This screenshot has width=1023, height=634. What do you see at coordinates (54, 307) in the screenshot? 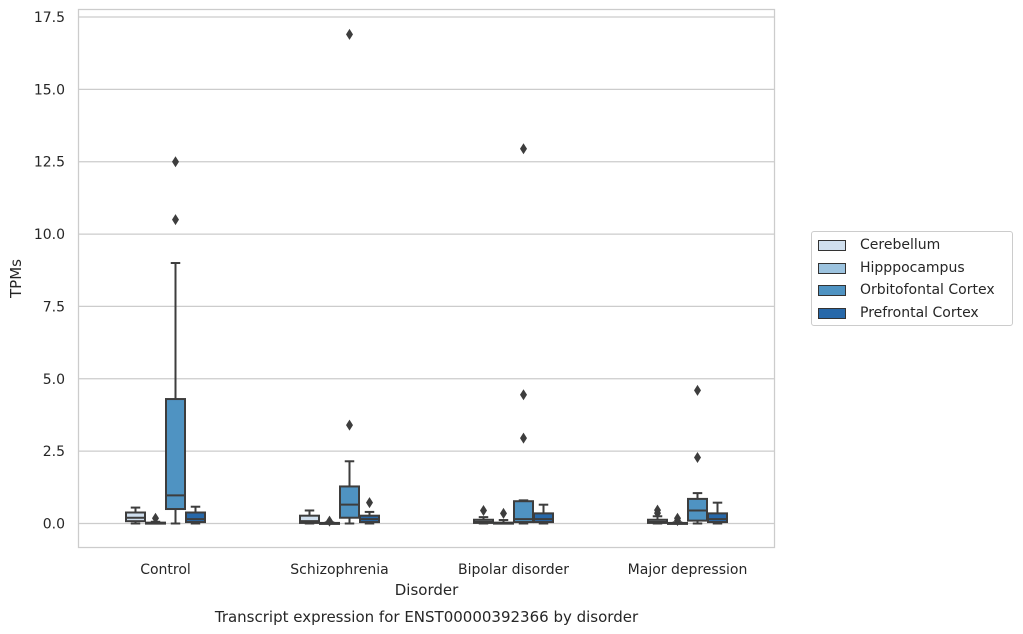
I see `y-tick-label: 7.5` at bounding box center [54, 307].